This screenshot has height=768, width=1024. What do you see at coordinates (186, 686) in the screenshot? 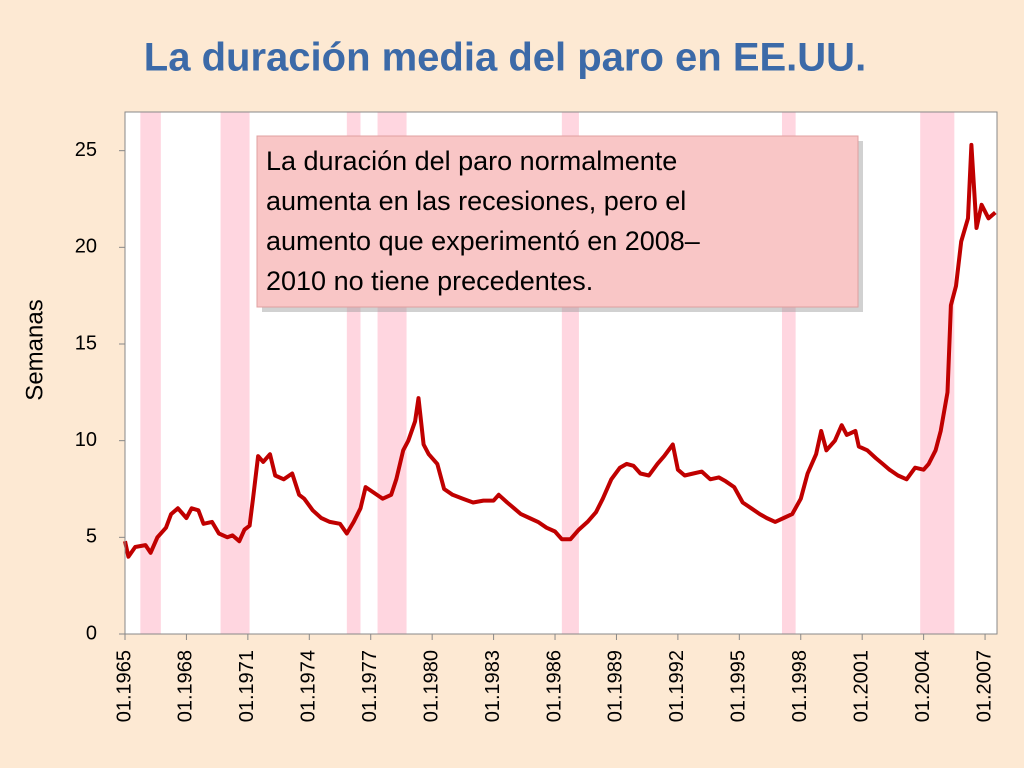
I see `x-tick-label: 01.1968` at bounding box center [186, 686].